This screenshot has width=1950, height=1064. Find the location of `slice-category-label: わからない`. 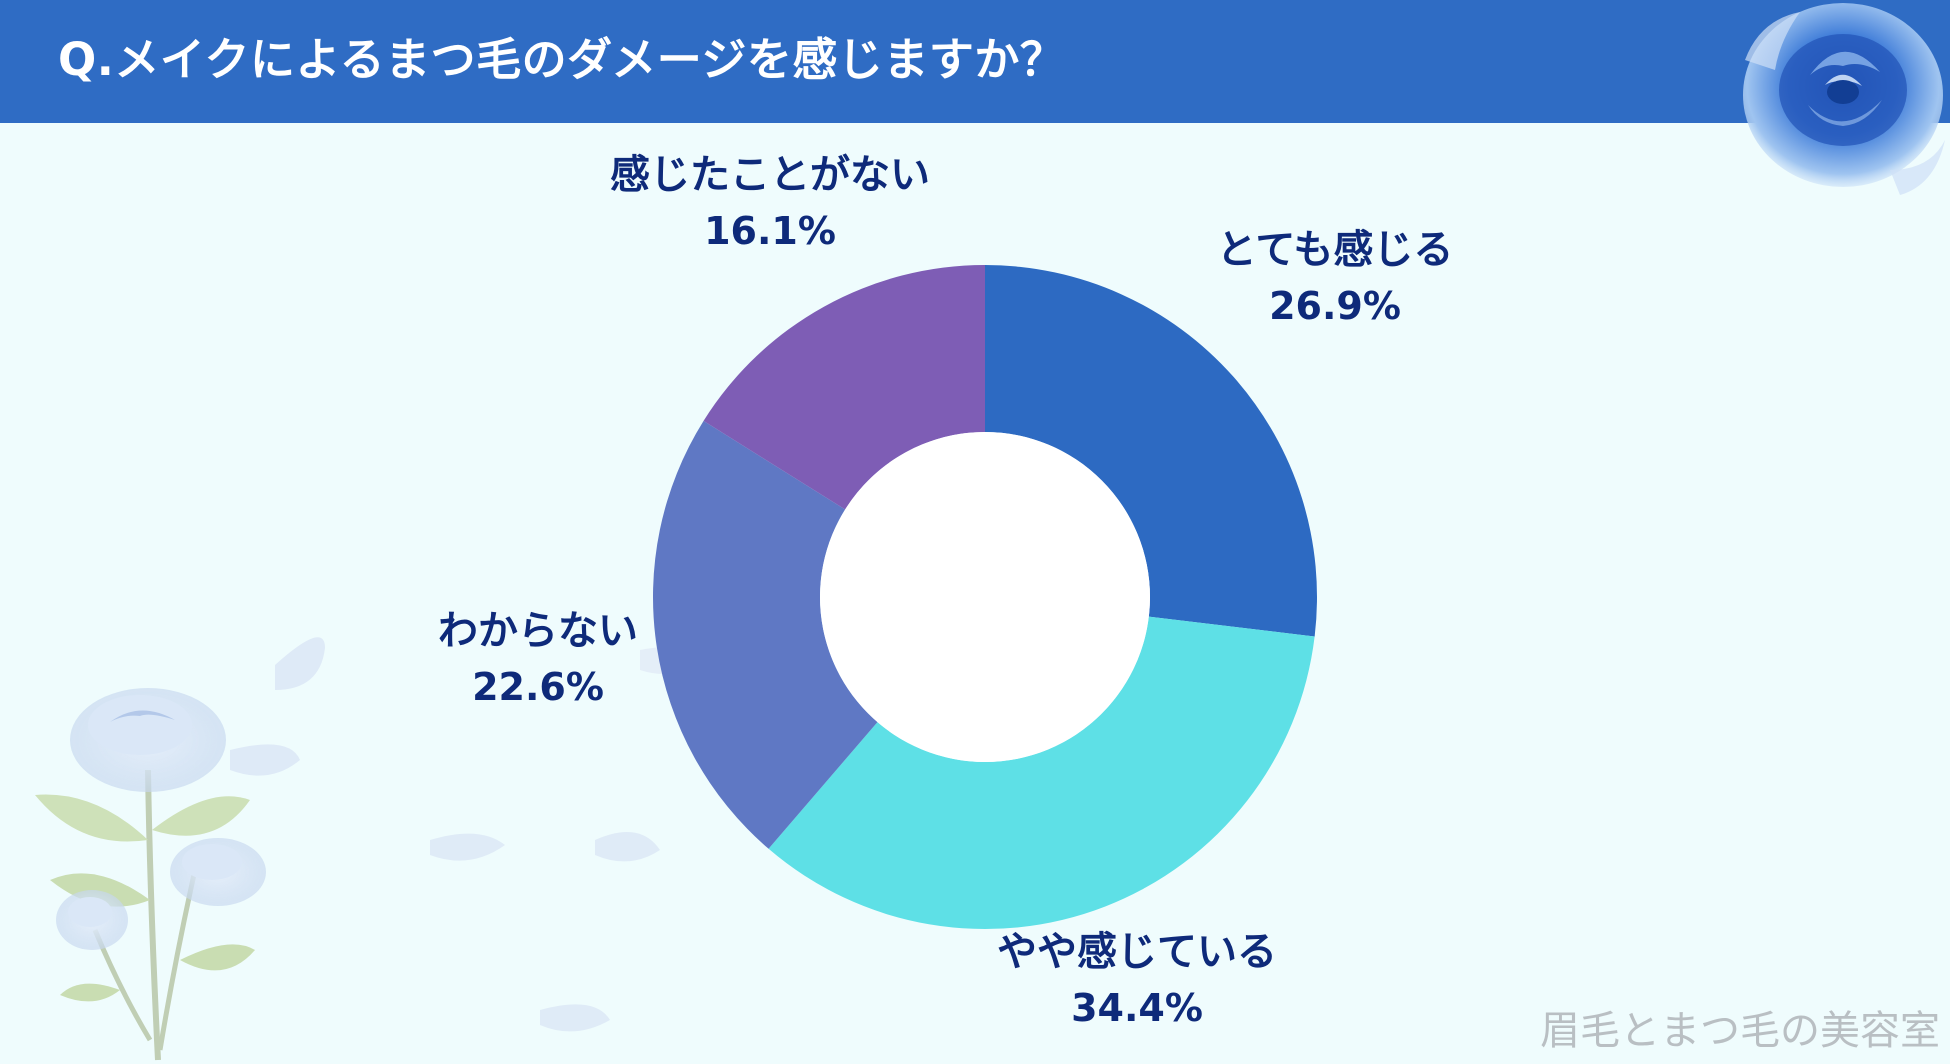

slice-category-label: わからない is located at coordinates (538, 631).